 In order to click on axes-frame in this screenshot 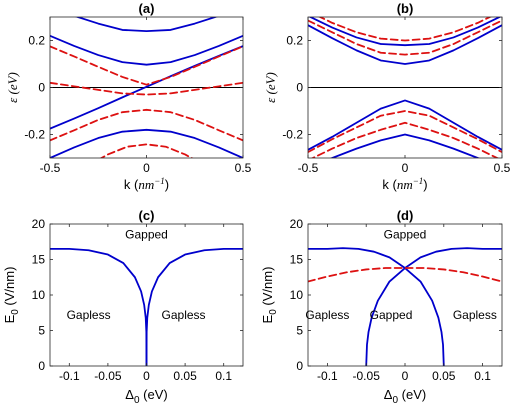, I will do `click(405, 295)`.